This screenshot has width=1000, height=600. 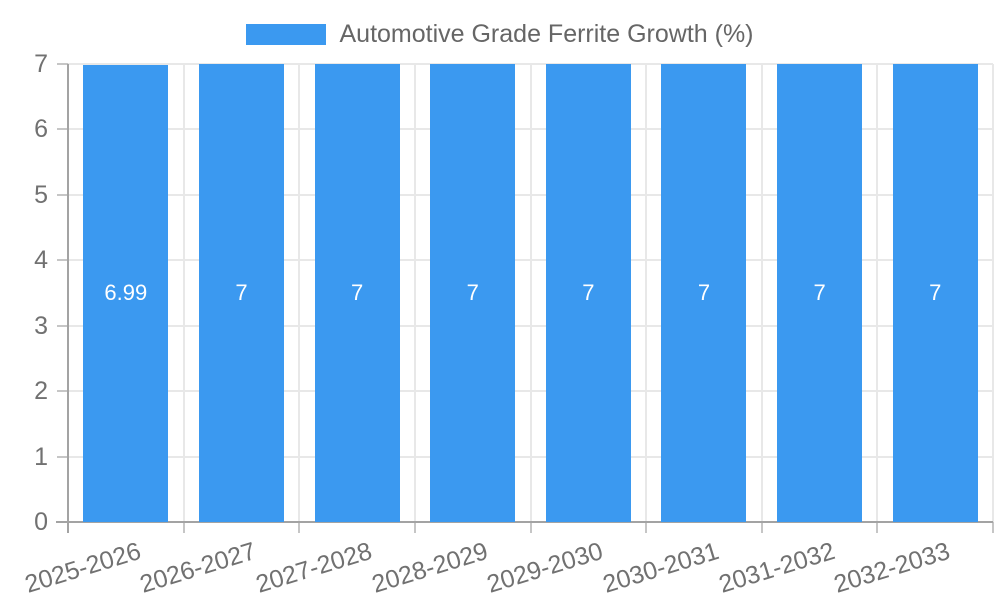 I want to click on y-axis-tick-label: 7, so click(x=41, y=64).